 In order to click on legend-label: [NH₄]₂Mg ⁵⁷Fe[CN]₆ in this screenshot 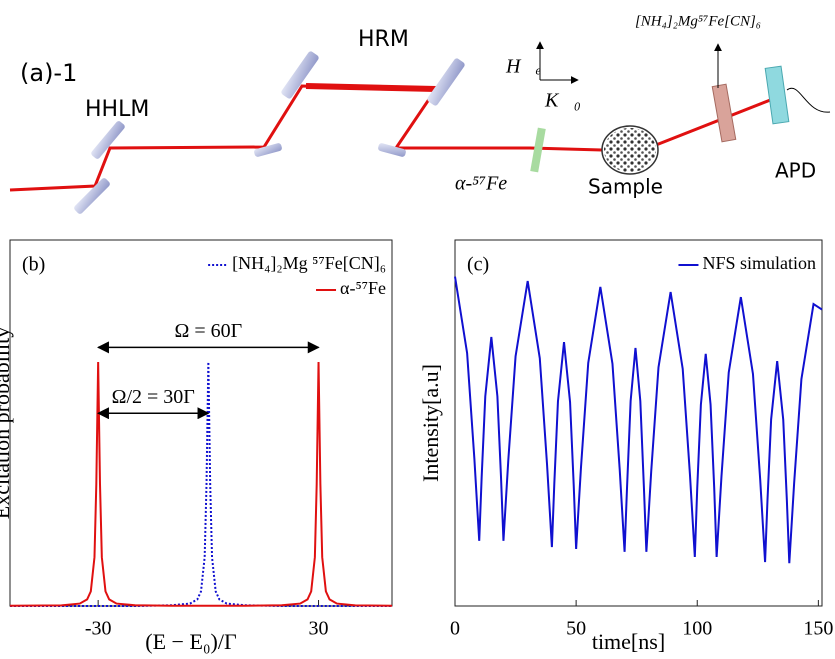, I will do `click(309, 263)`.